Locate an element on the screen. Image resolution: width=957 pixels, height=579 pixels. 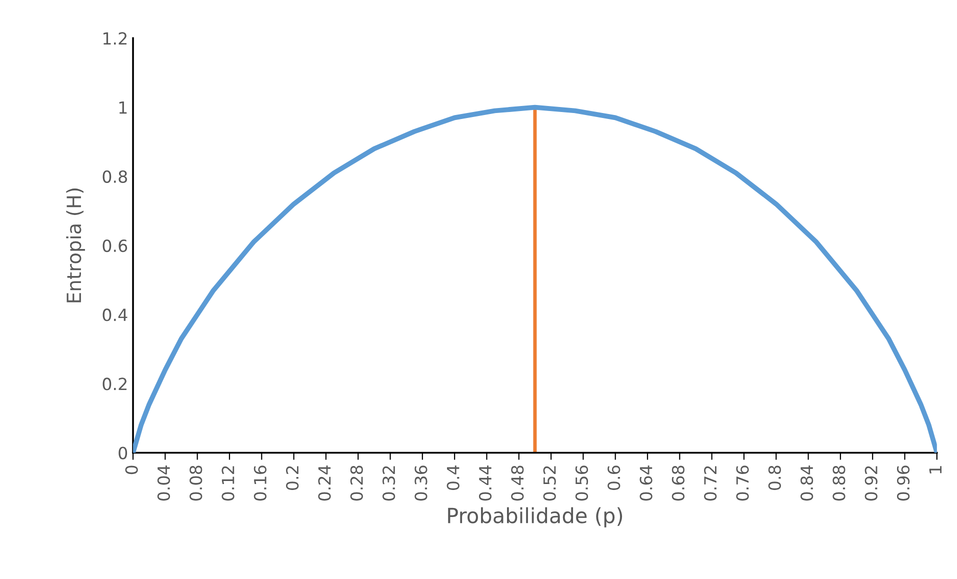
y-tick-label: 1 is located at coordinates (123, 107).